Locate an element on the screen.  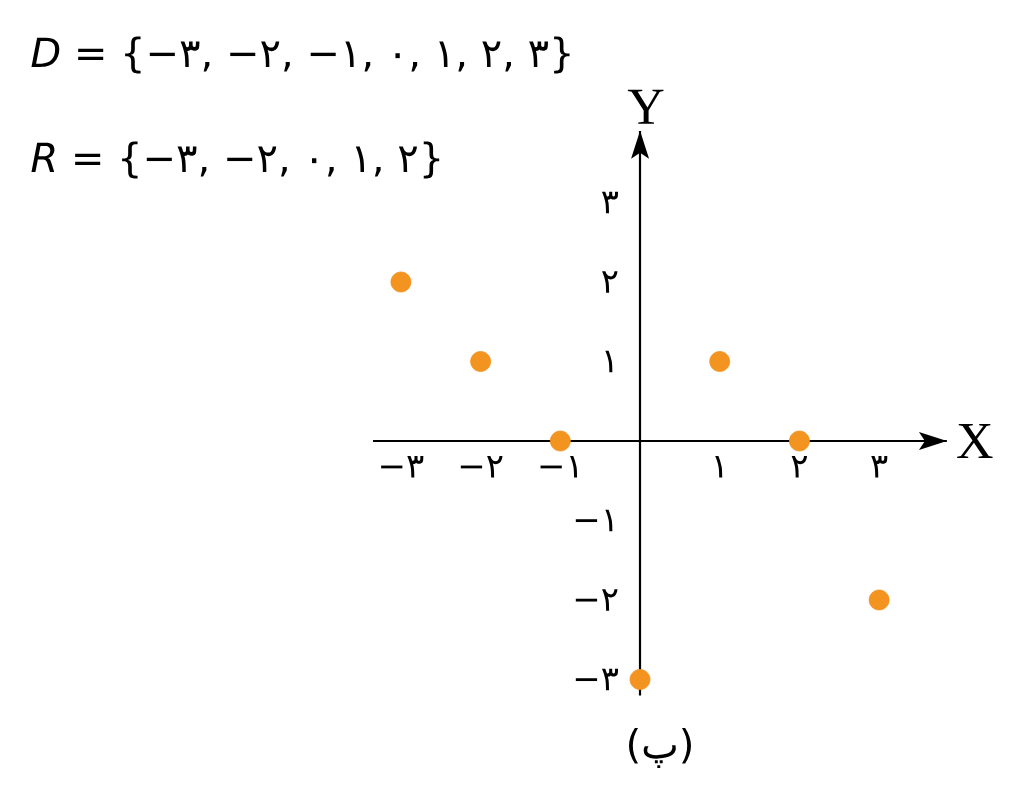
x-tick-label: ۱ is located at coordinates (719, 467).